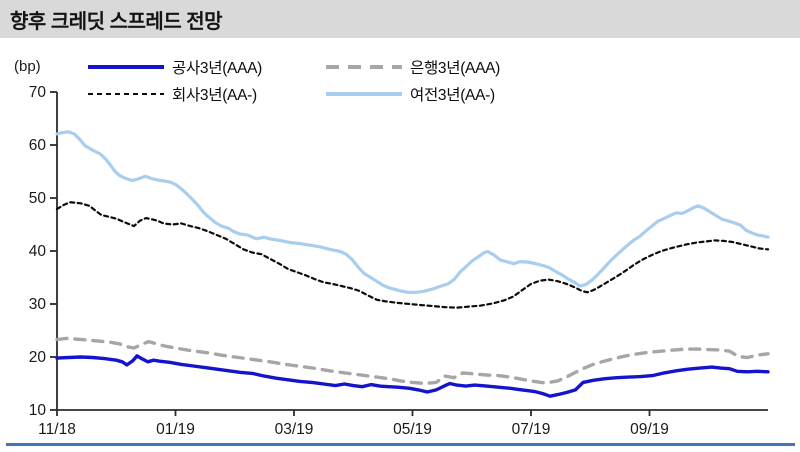  Describe the element at coordinates (38, 198) in the screenshot. I see `y-tick-label: 50` at that location.